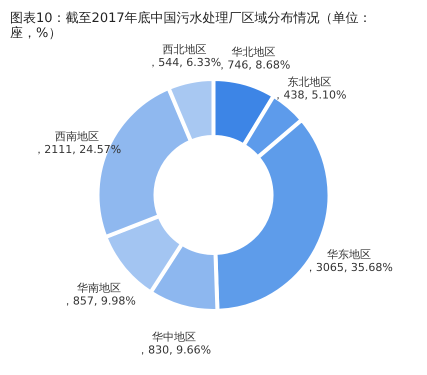  Describe the element at coordinates (309, 81) in the screenshot. I see `slice-label: 东北地区` at that location.